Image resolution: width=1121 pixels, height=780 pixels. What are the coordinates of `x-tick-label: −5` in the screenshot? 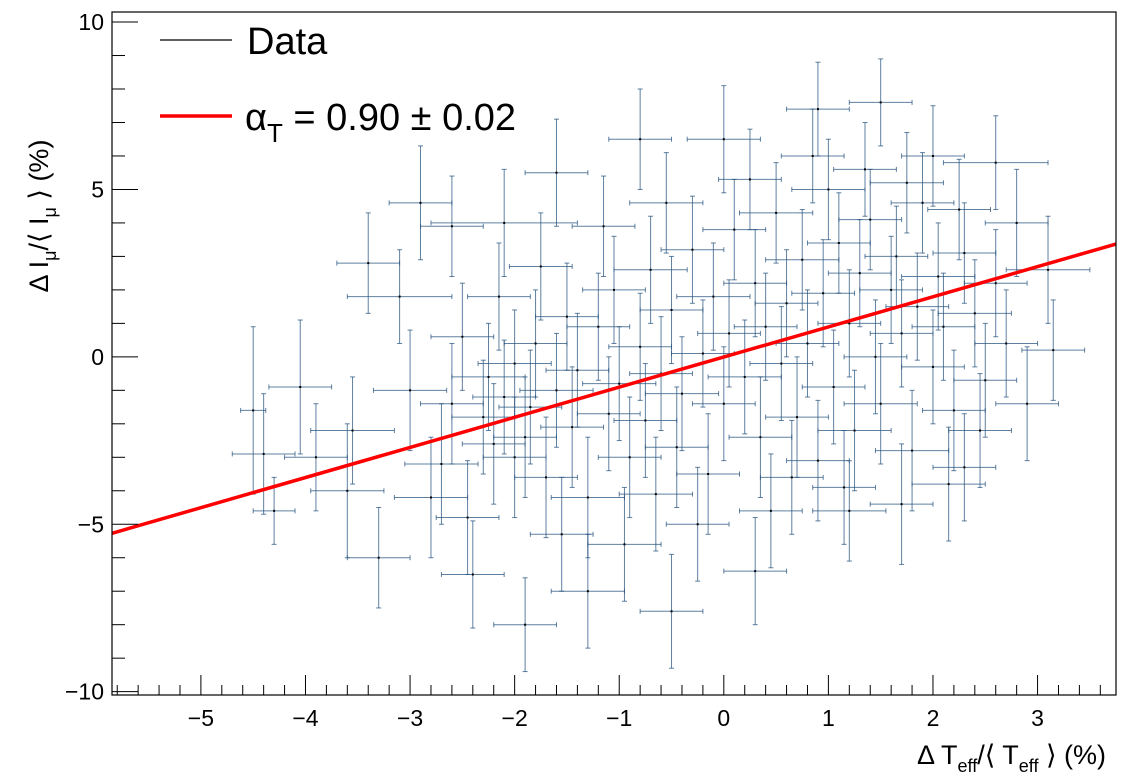 It's located at (201, 718).